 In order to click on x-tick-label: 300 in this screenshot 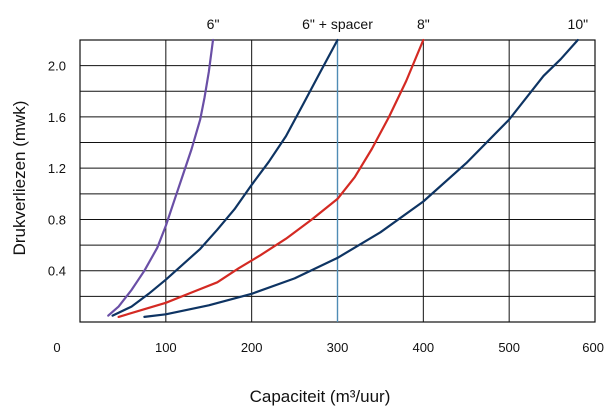, I will do `click(338, 347)`.